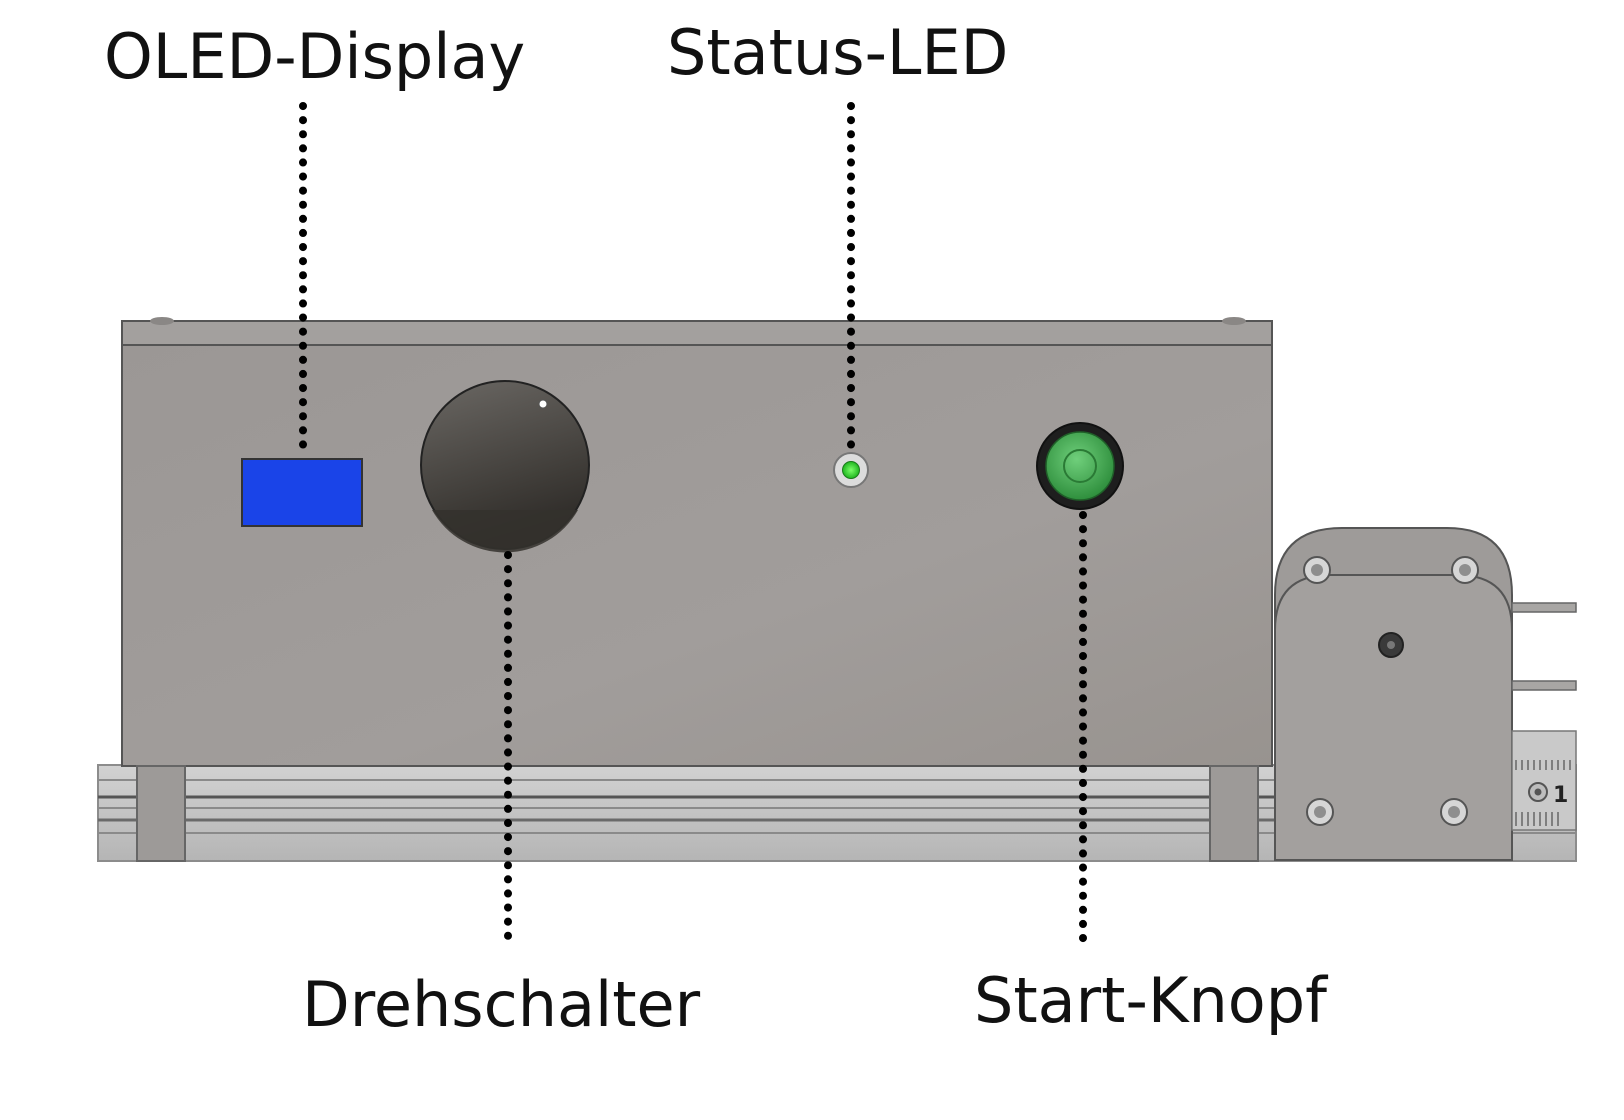 The image size is (1624, 1120). I want to click on rail-clamp-left, so click(161, 813).